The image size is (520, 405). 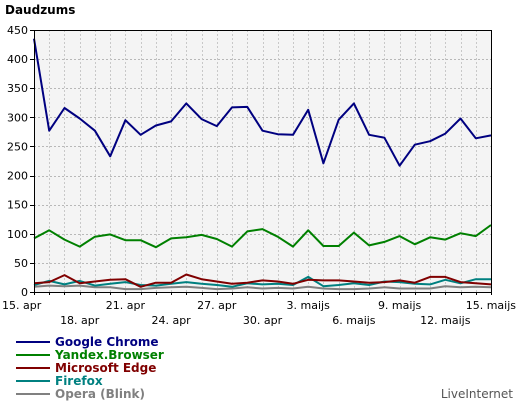 I want to click on series-line-yandex-browser, so click(x=262, y=236).